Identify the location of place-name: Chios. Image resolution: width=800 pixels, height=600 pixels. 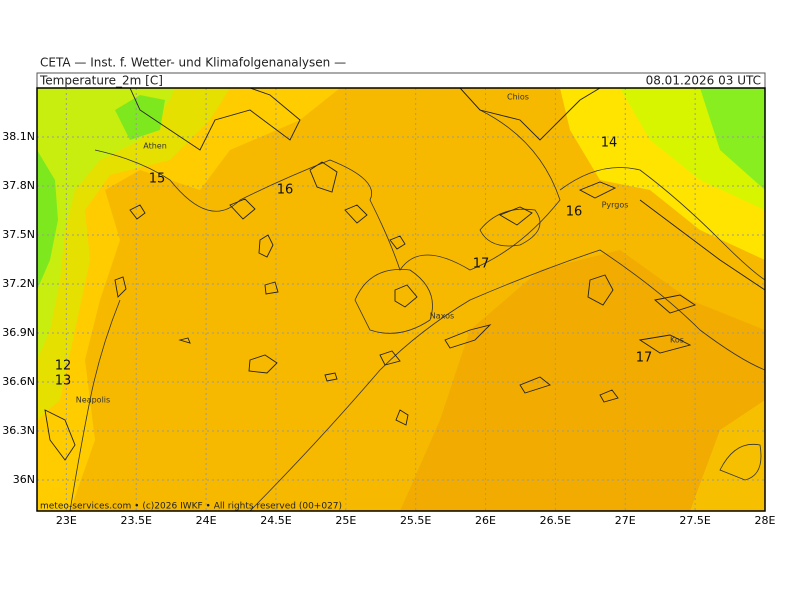
(518, 97).